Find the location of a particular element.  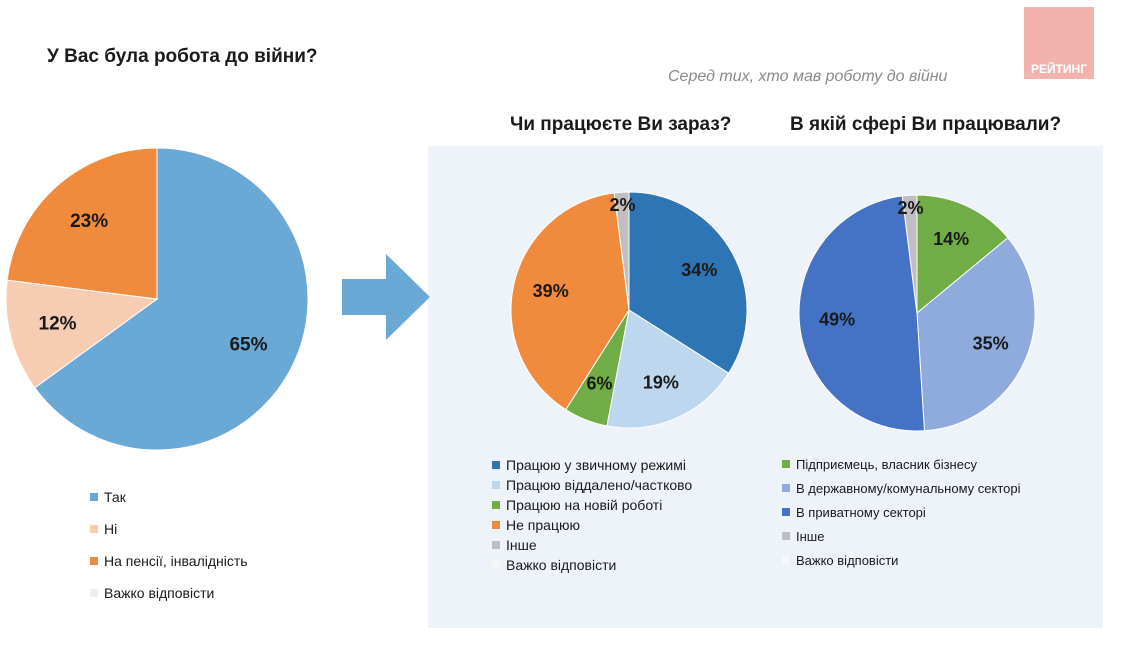

legend-item-yes: Так is located at coordinates (169, 497).